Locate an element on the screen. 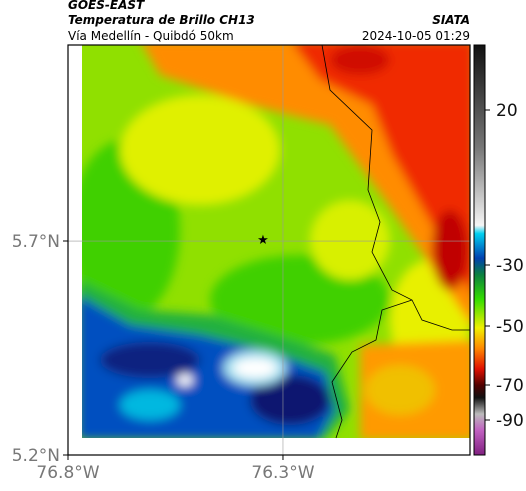  y-tick-label: 5.2°N is located at coordinates (36, 456).